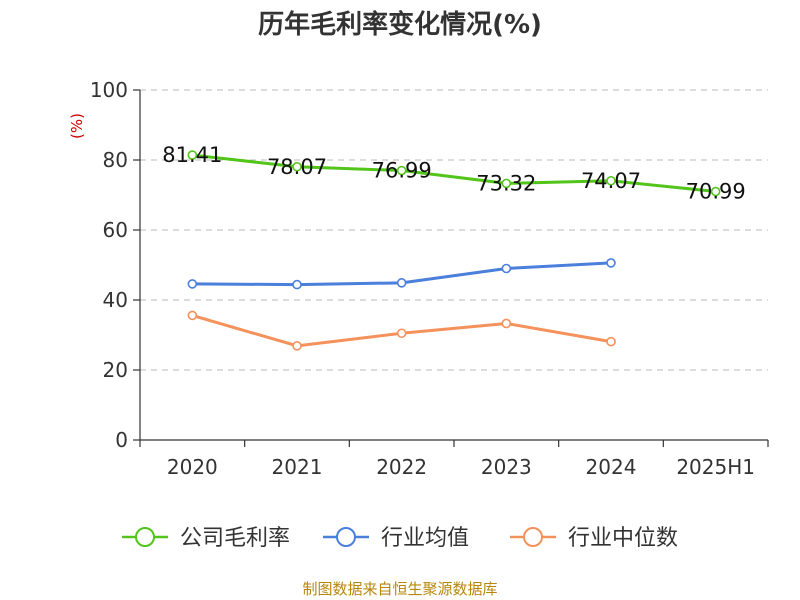 This screenshot has width=800, height=600. I want to click on data-label: 73.32, so click(506, 183).